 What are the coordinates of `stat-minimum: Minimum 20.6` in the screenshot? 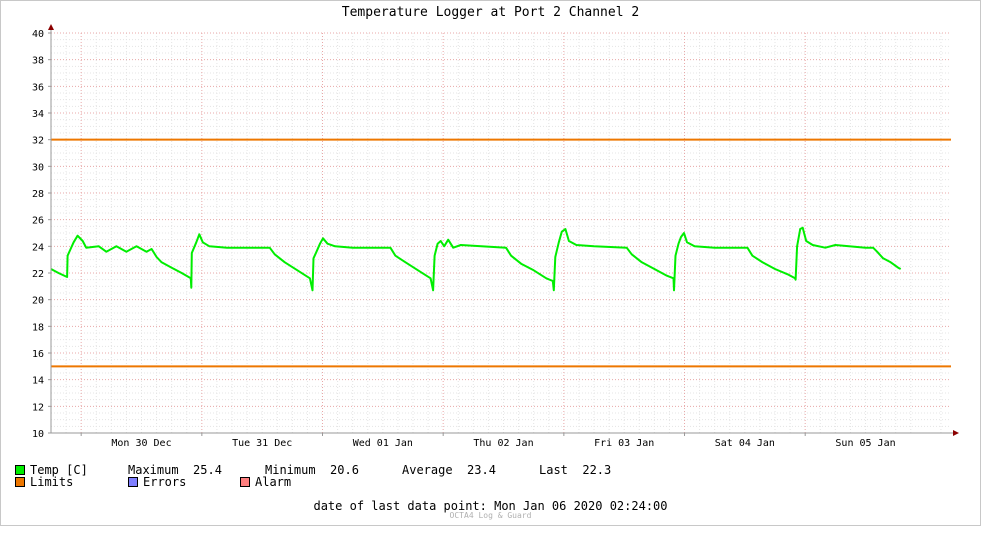 It's located at (312, 470).